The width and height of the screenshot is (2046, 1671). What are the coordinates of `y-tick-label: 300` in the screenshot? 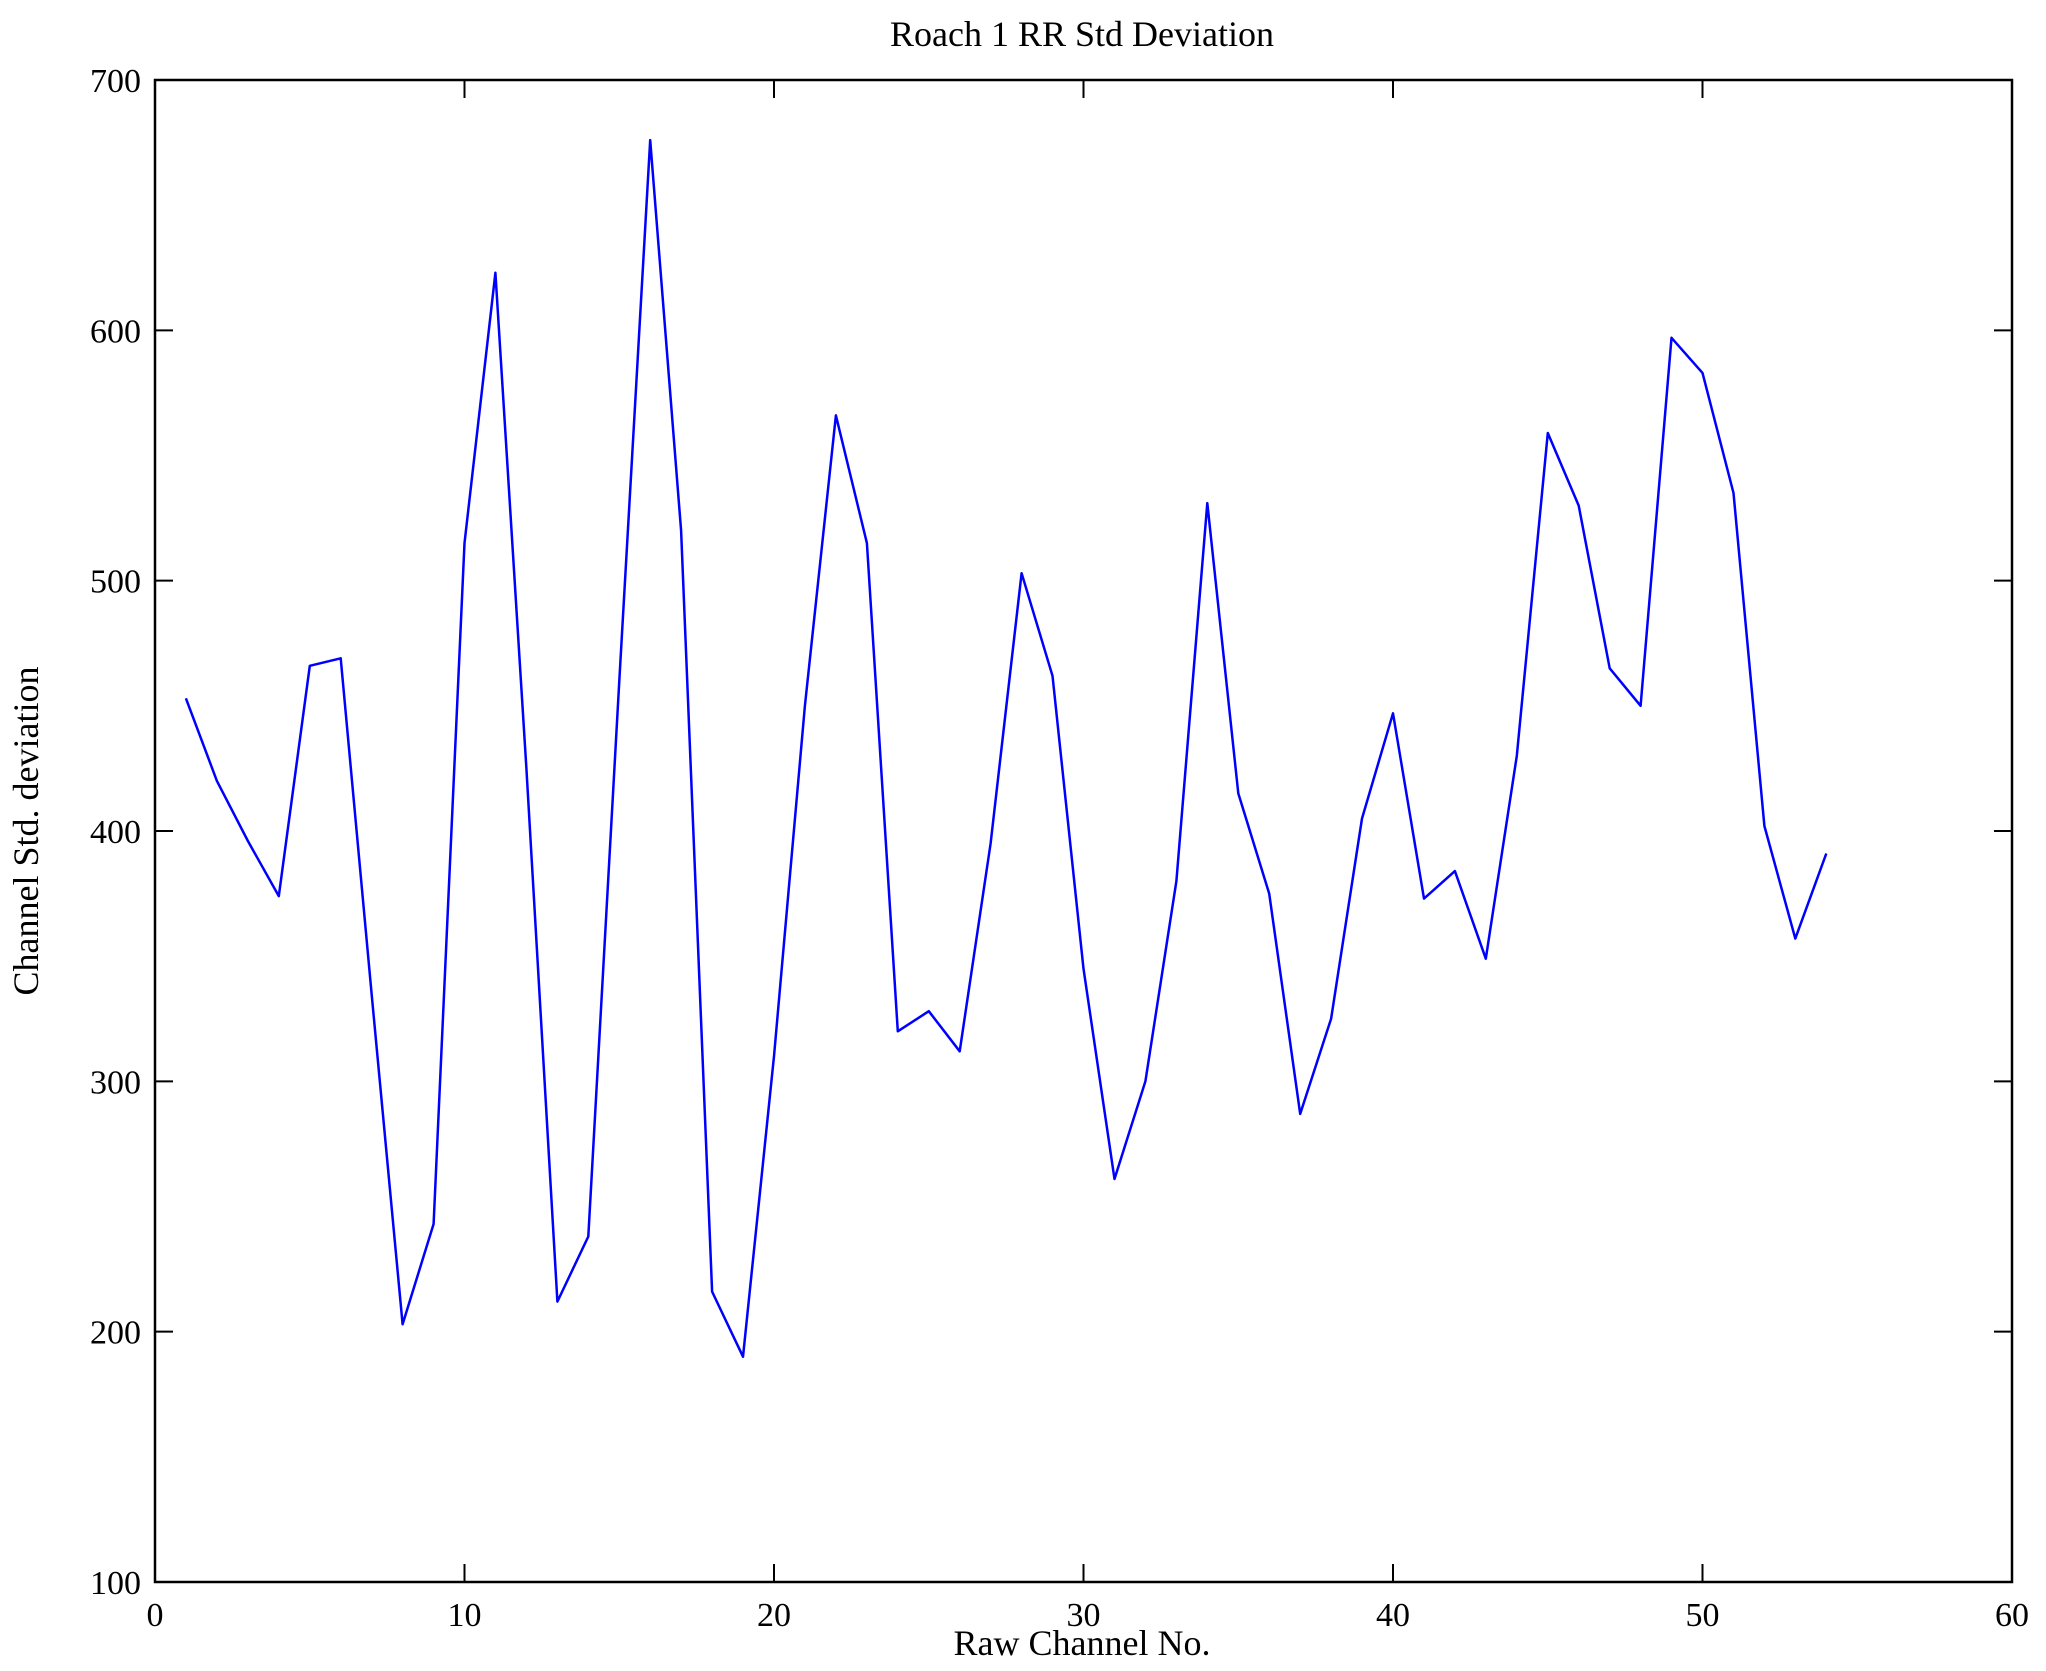 It's located at (115, 1082).